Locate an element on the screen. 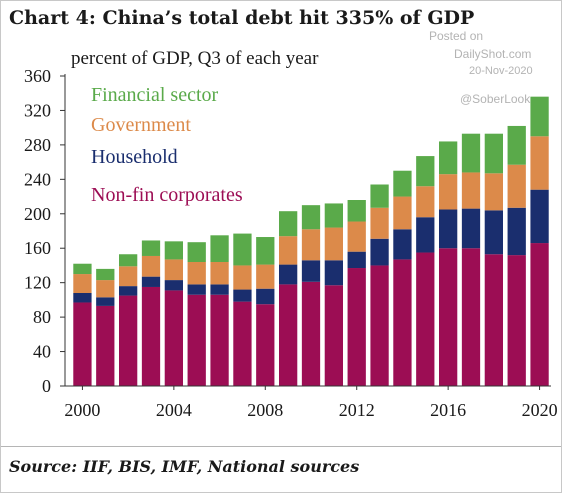  y-tick-label: 240 is located at coordinates (37, 179).